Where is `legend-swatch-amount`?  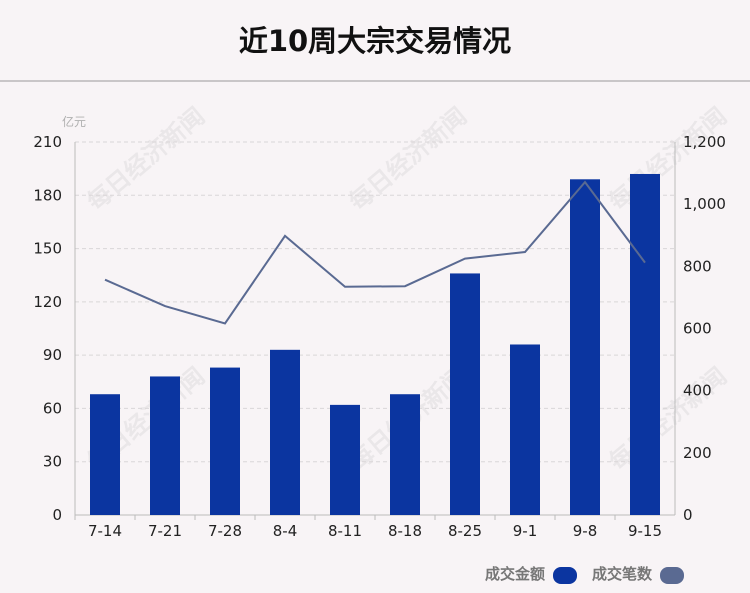 legend-swatch-amount is located at coordinates (565, 575).